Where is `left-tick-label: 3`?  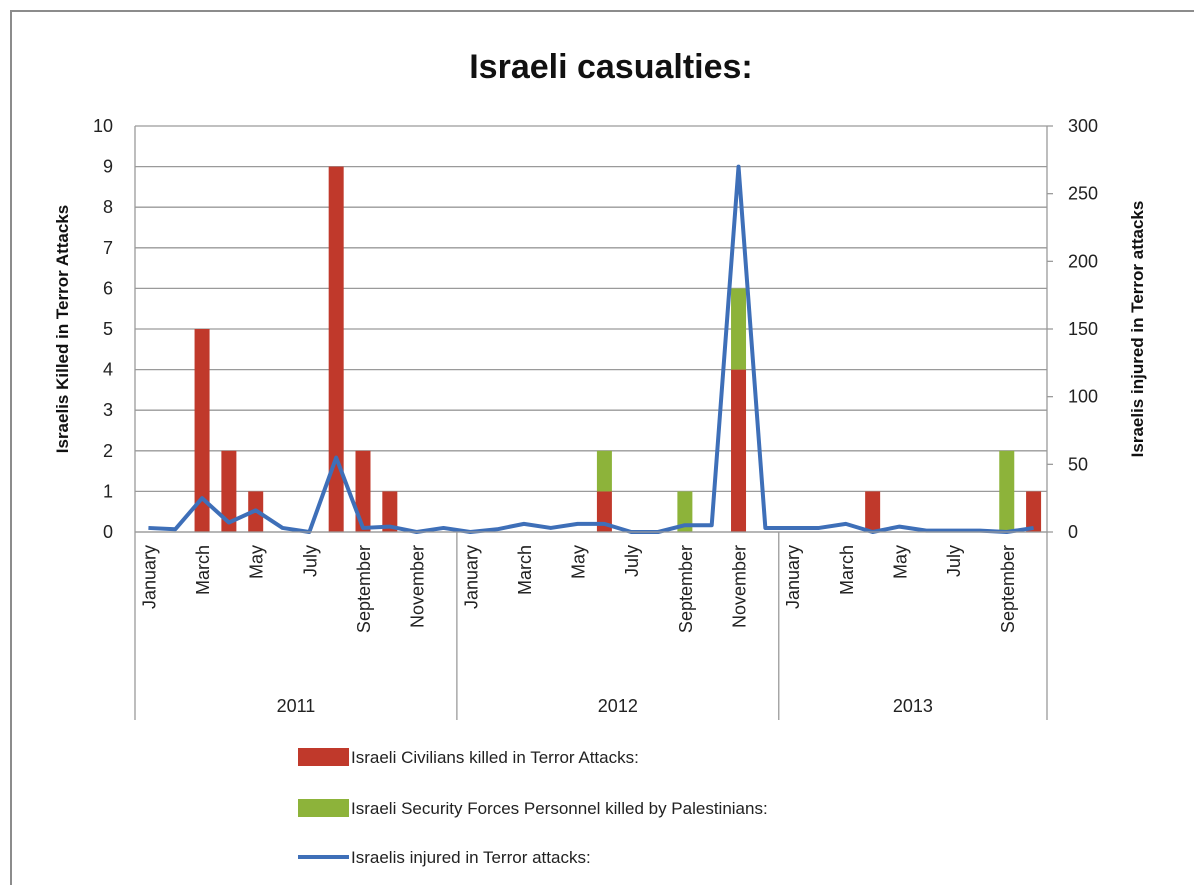
left-tick-label: 3 is located at coordinates (108, 410).